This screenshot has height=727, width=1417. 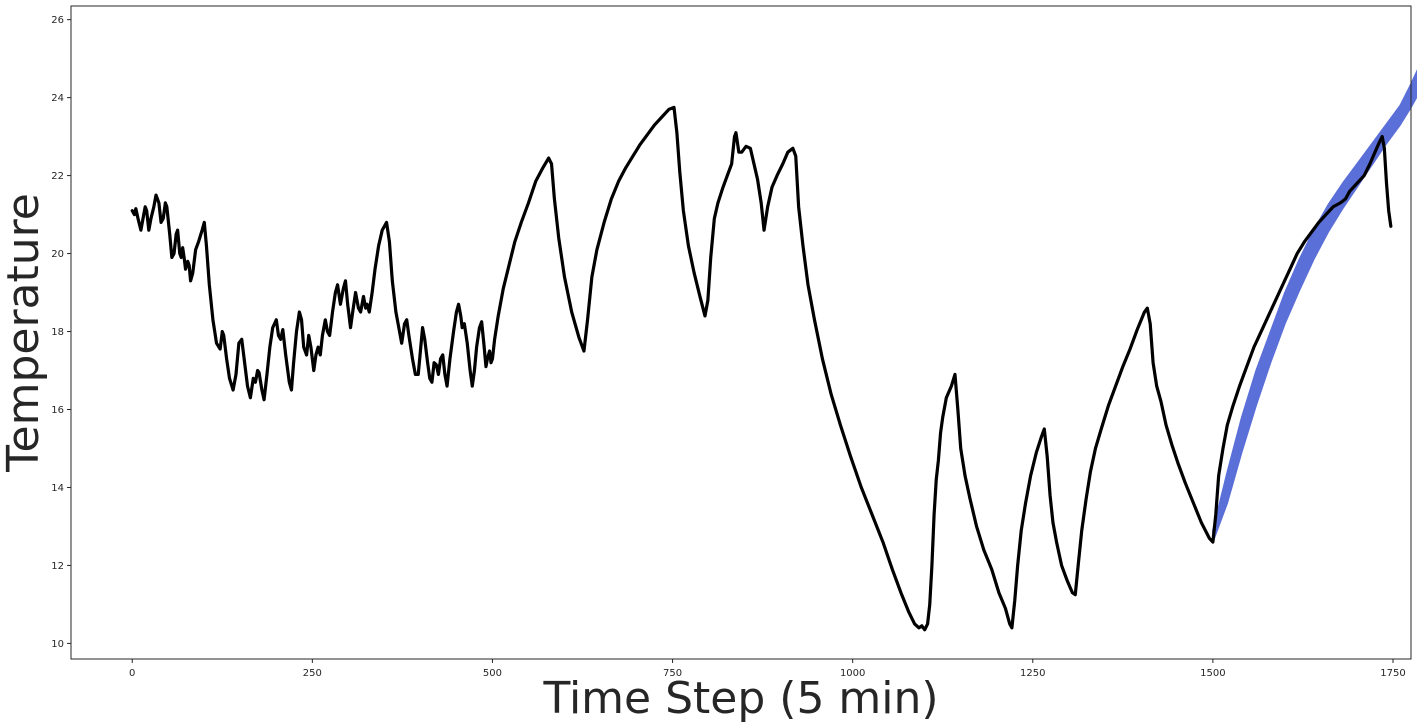 I want to click on x-tick-label: 0, so click(x=132, y=673).